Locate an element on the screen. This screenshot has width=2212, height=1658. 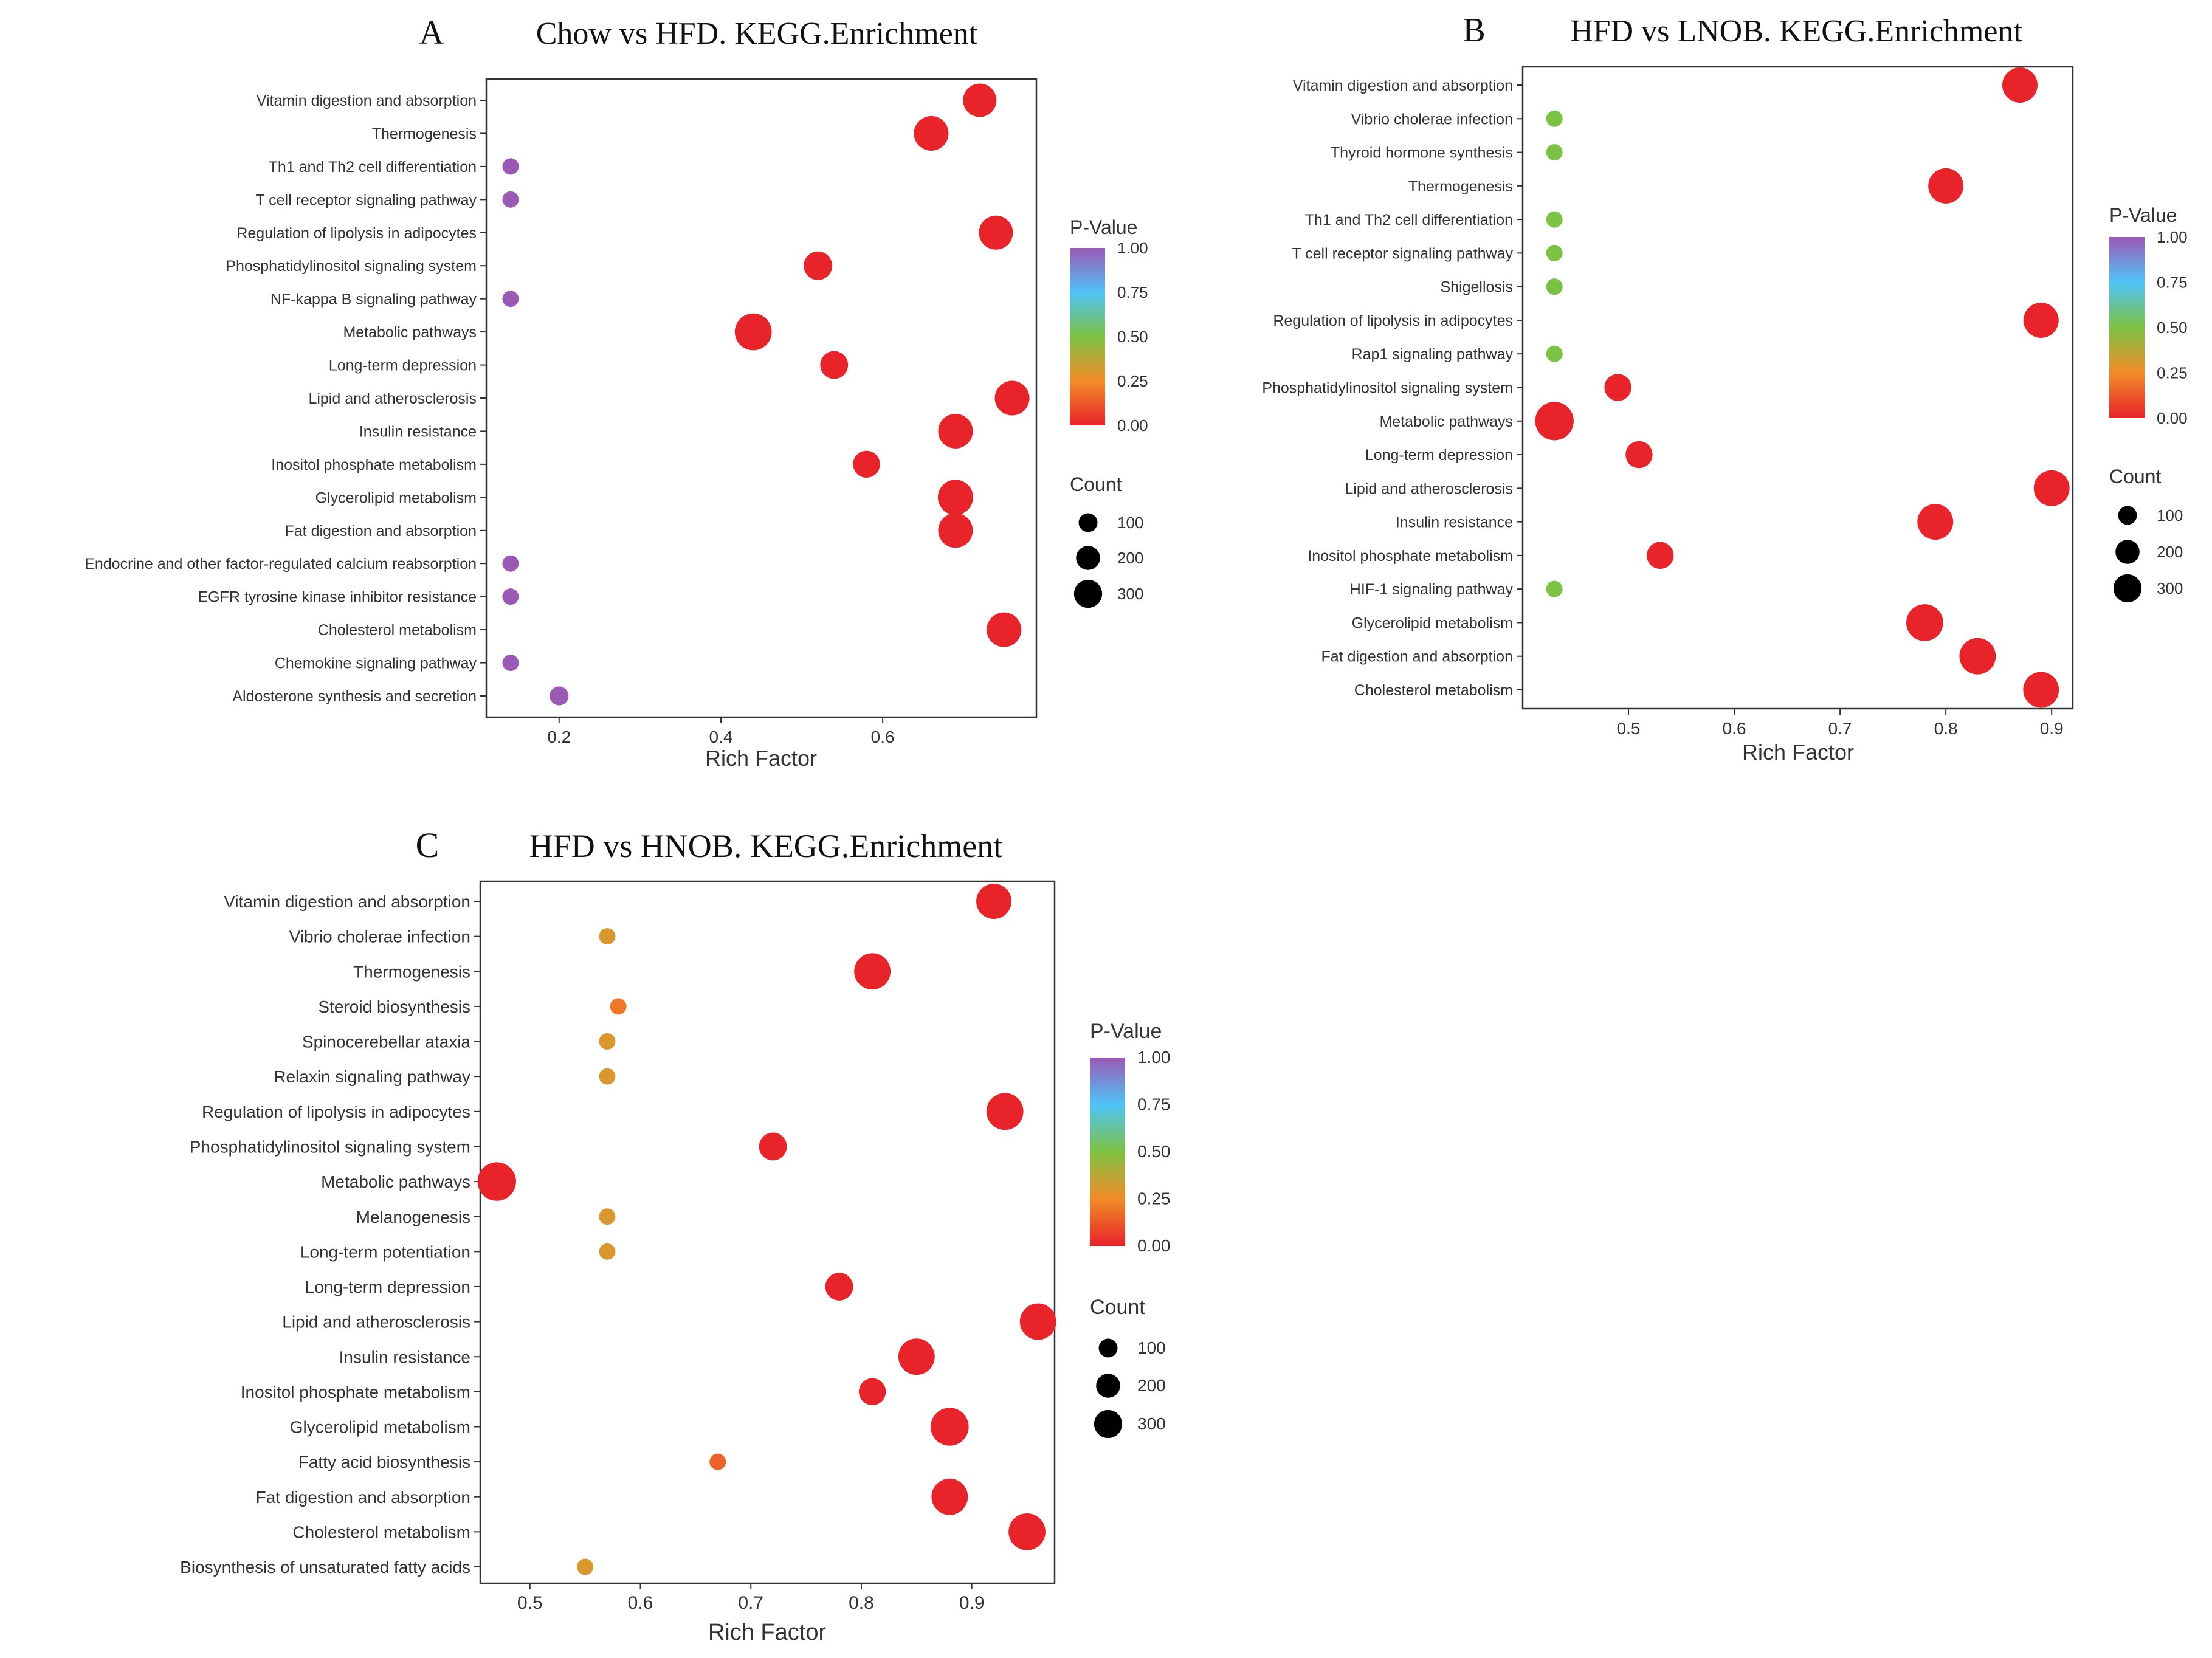
panel-letter: A is located at coordinates (432, 33).